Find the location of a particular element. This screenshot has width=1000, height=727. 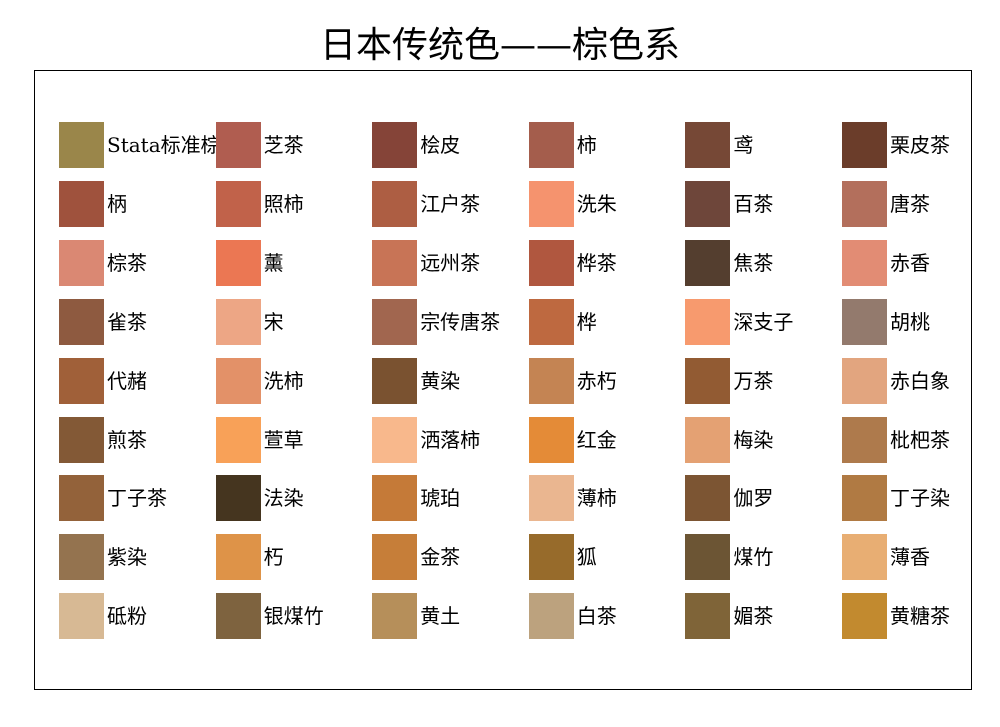

color-name-label: 红金 is located at coordinates (596, 439).